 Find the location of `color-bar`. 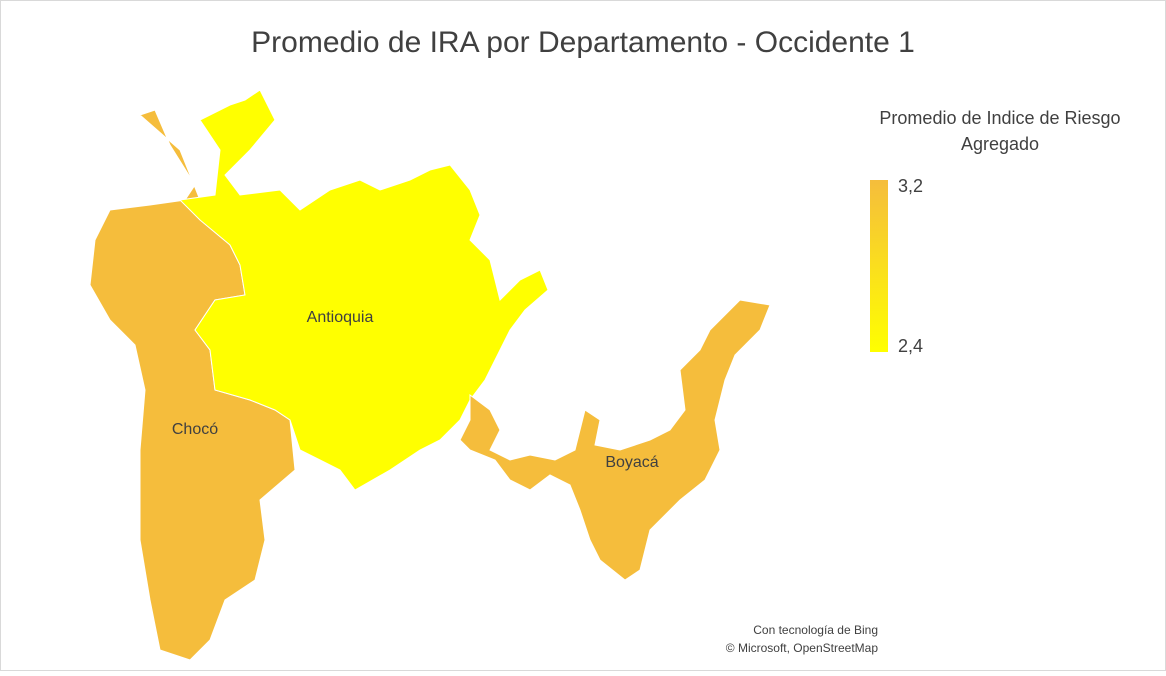

color-bar is located at coordinates (879, 266).